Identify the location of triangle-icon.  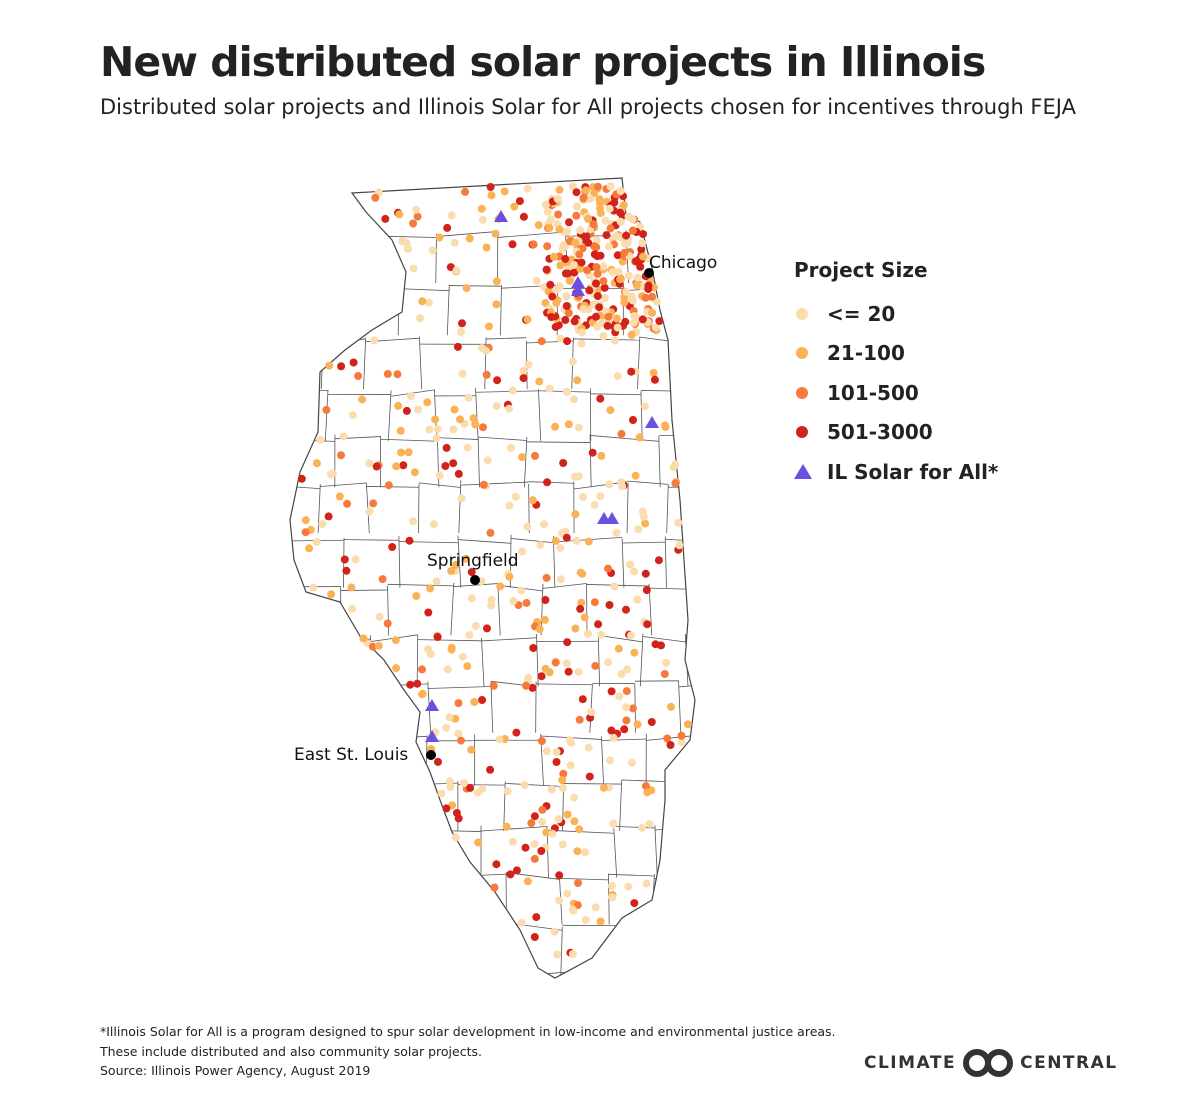
(803, 472).